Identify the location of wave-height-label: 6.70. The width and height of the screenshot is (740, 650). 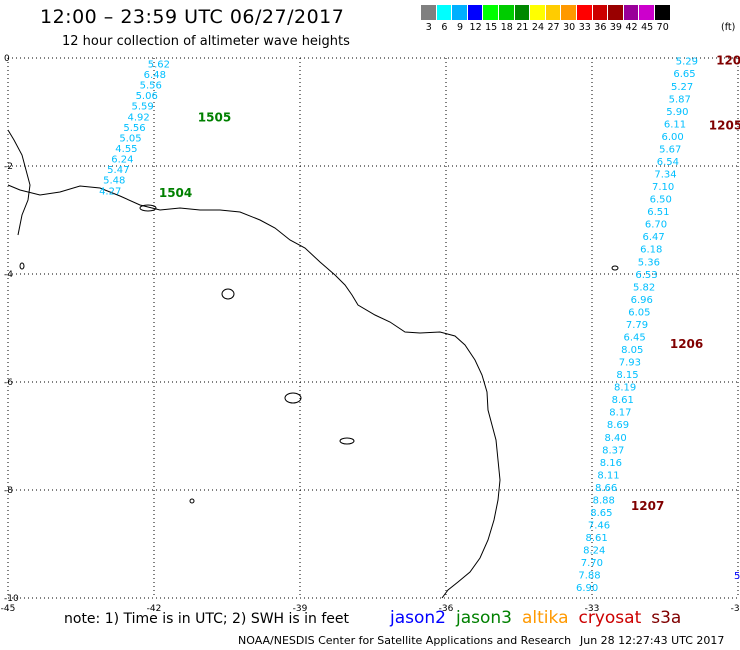
(656, 225).